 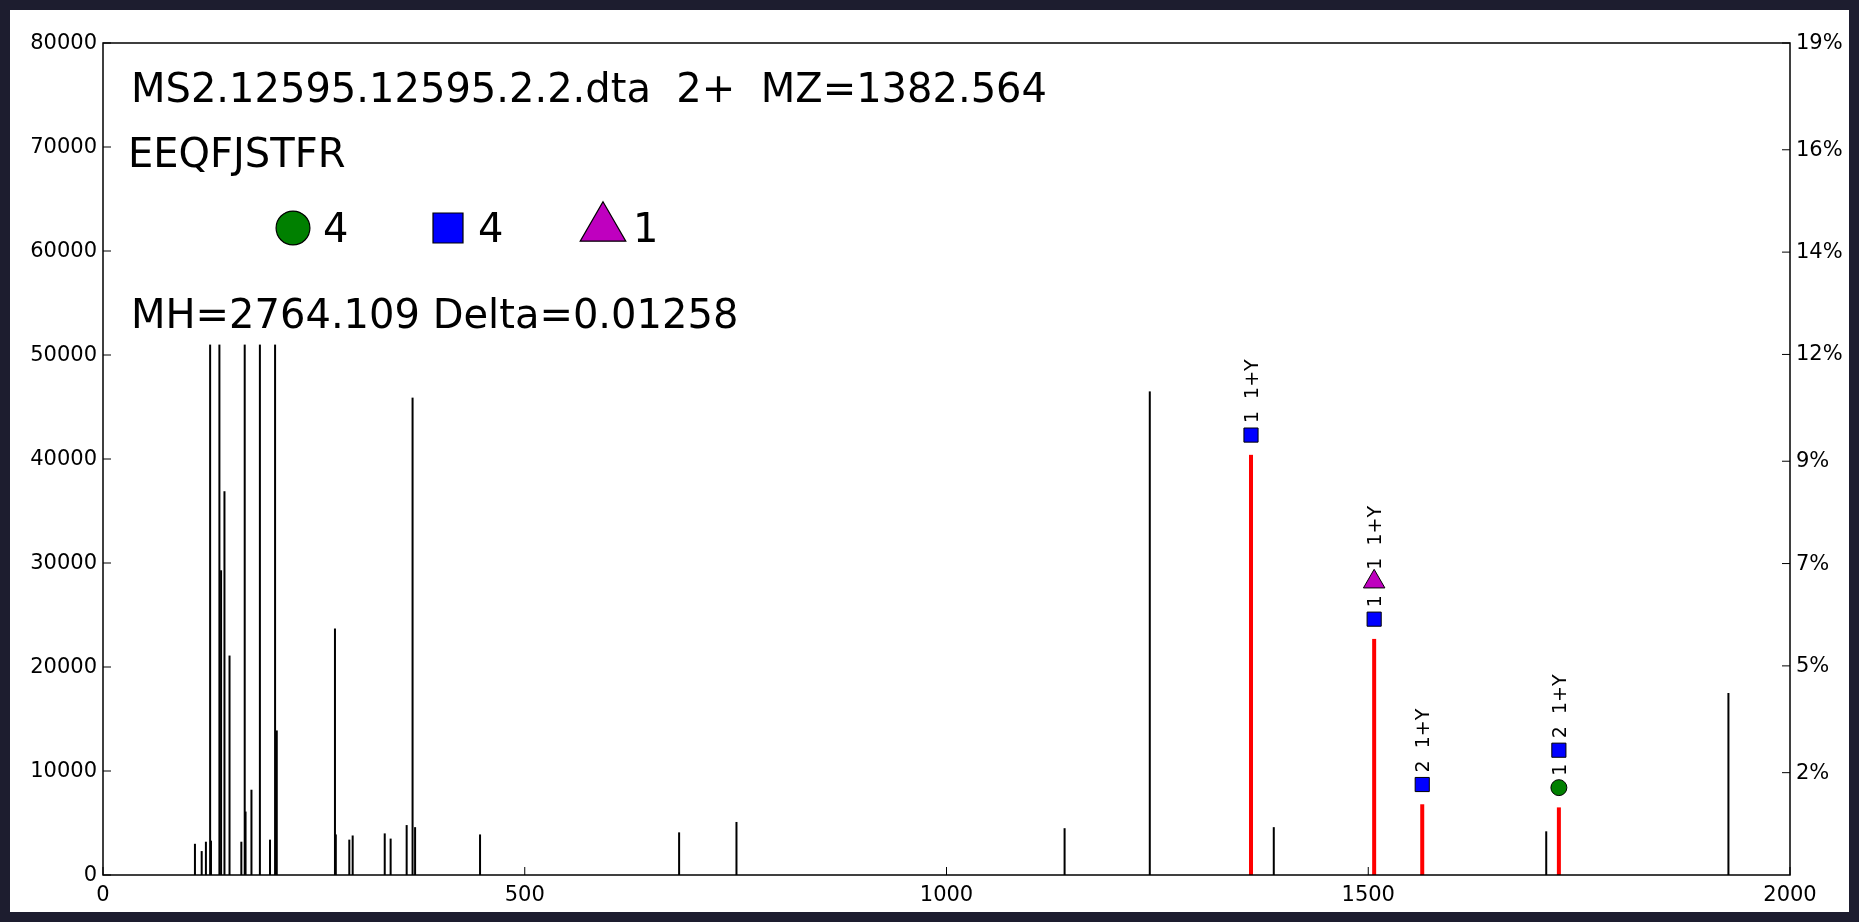 What do you see at coordinates (63, 146) in the screenshot?
I see `y-tick-label: 70000` at bounding box center [63, 146].